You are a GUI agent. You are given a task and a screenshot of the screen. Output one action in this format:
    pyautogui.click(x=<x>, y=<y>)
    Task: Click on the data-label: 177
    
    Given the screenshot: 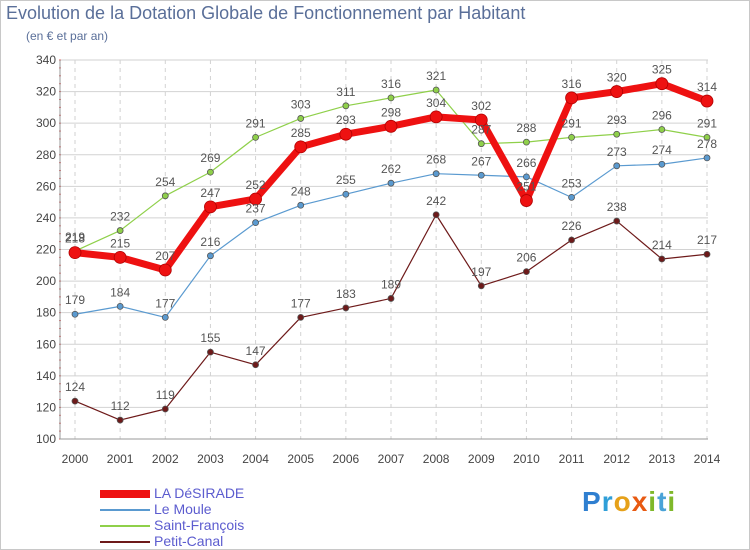 What is the action you would take?
    pyautogui.click(x=301, y=303)
    